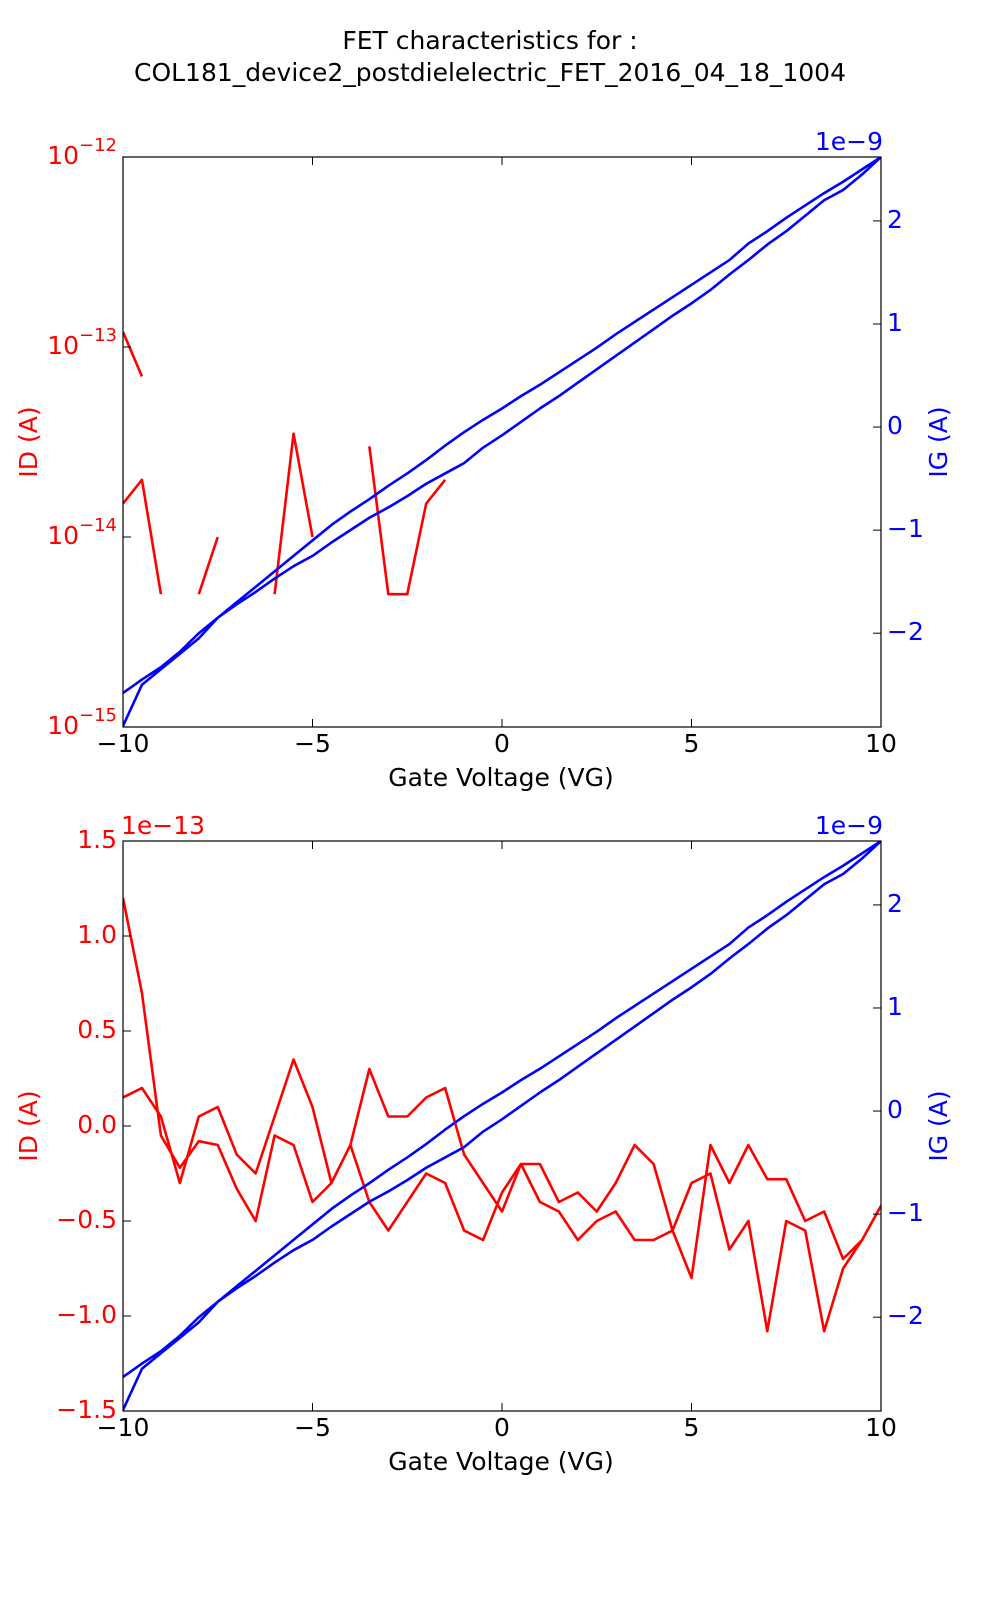 This screenshot has width=1000, height=1600. What do you see at coordinates (97, 934) in the screenshot?
I see `y-tick-label: 1.0` at bounding box center [97, 934].